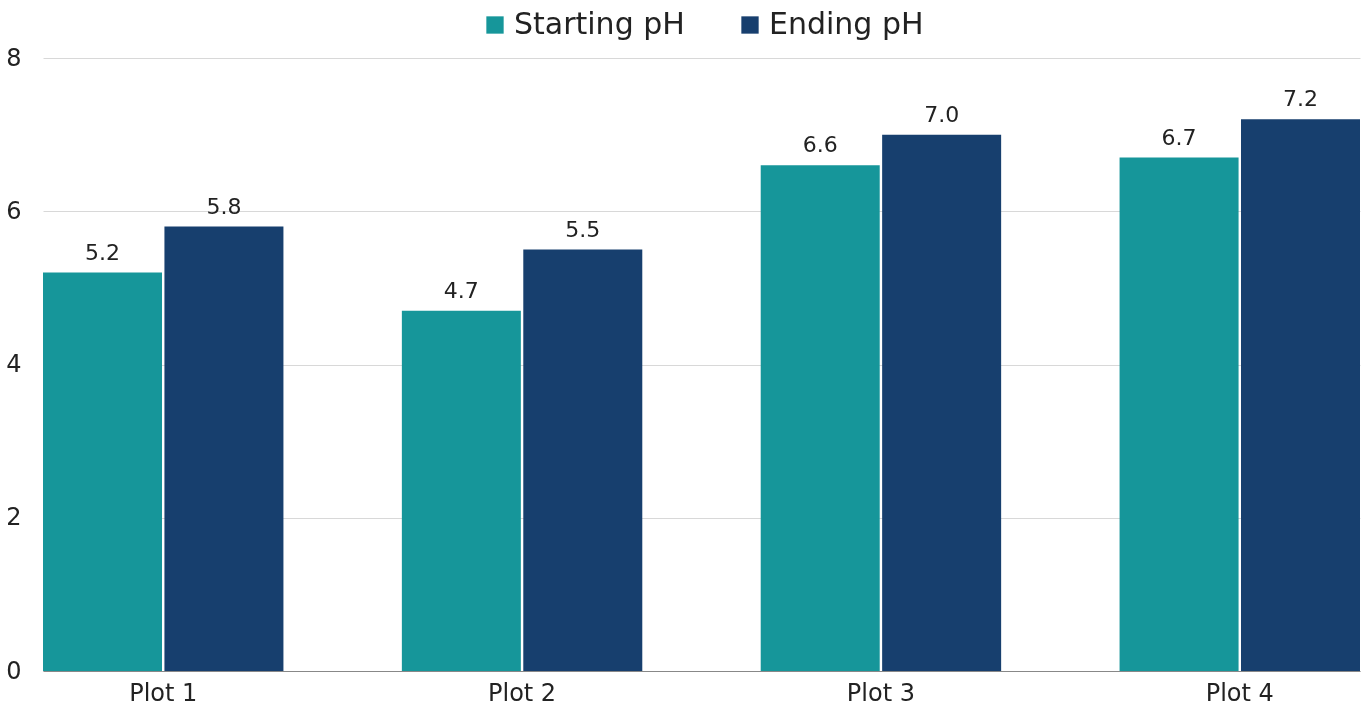  Describe the element at coordinates (820, 145) in the screenshot. I see `data-label: 6.6` at that location.